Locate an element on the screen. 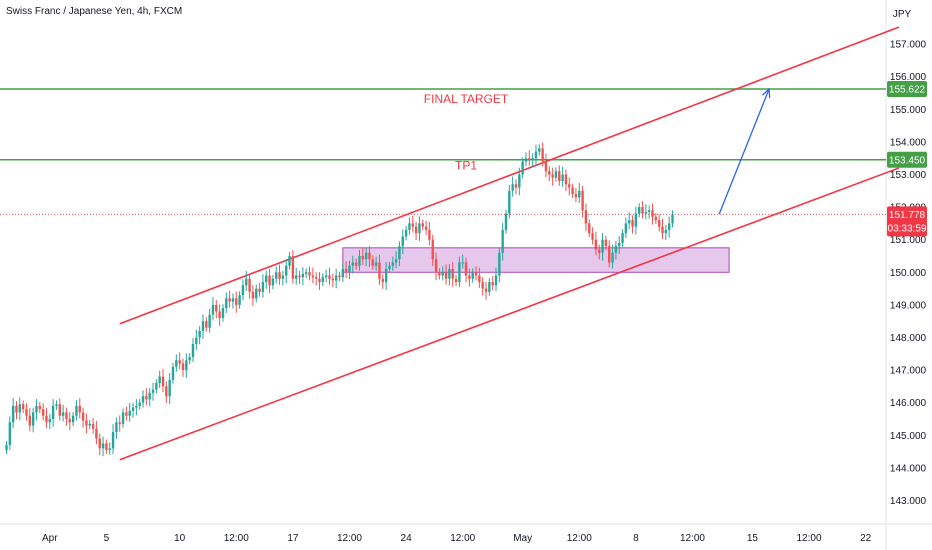 The height and width of the screenshot is (550, 932). current-price-label: 151.778 03:33:59 is located at coordinates (907, 221).